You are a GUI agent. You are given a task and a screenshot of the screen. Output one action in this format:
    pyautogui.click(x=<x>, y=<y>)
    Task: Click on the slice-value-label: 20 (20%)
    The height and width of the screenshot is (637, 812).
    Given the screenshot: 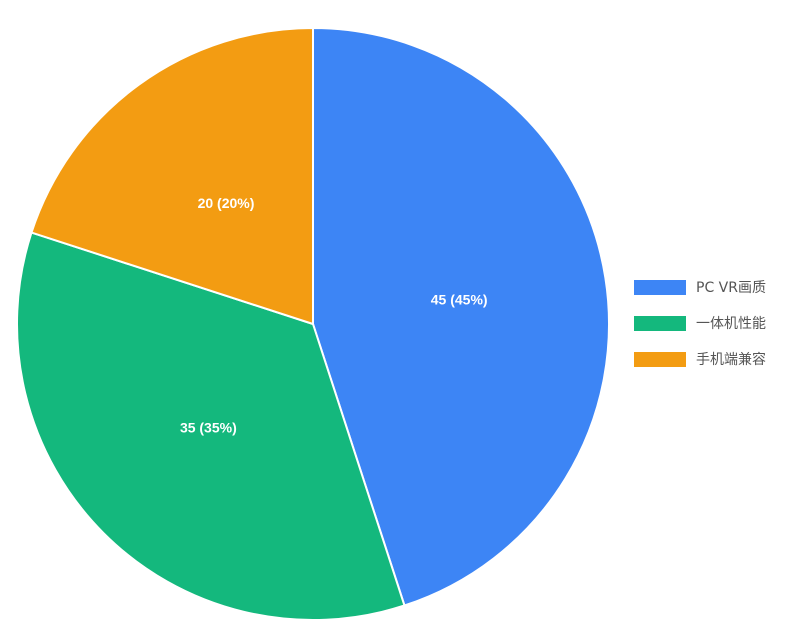 What is the action you would take?
    pyautogui.click(x=226, y=203)
    